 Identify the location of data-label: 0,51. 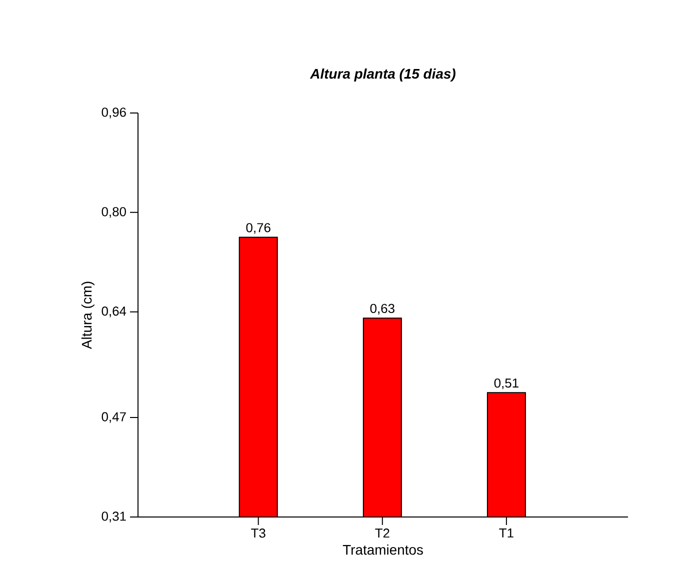
(506, 384).